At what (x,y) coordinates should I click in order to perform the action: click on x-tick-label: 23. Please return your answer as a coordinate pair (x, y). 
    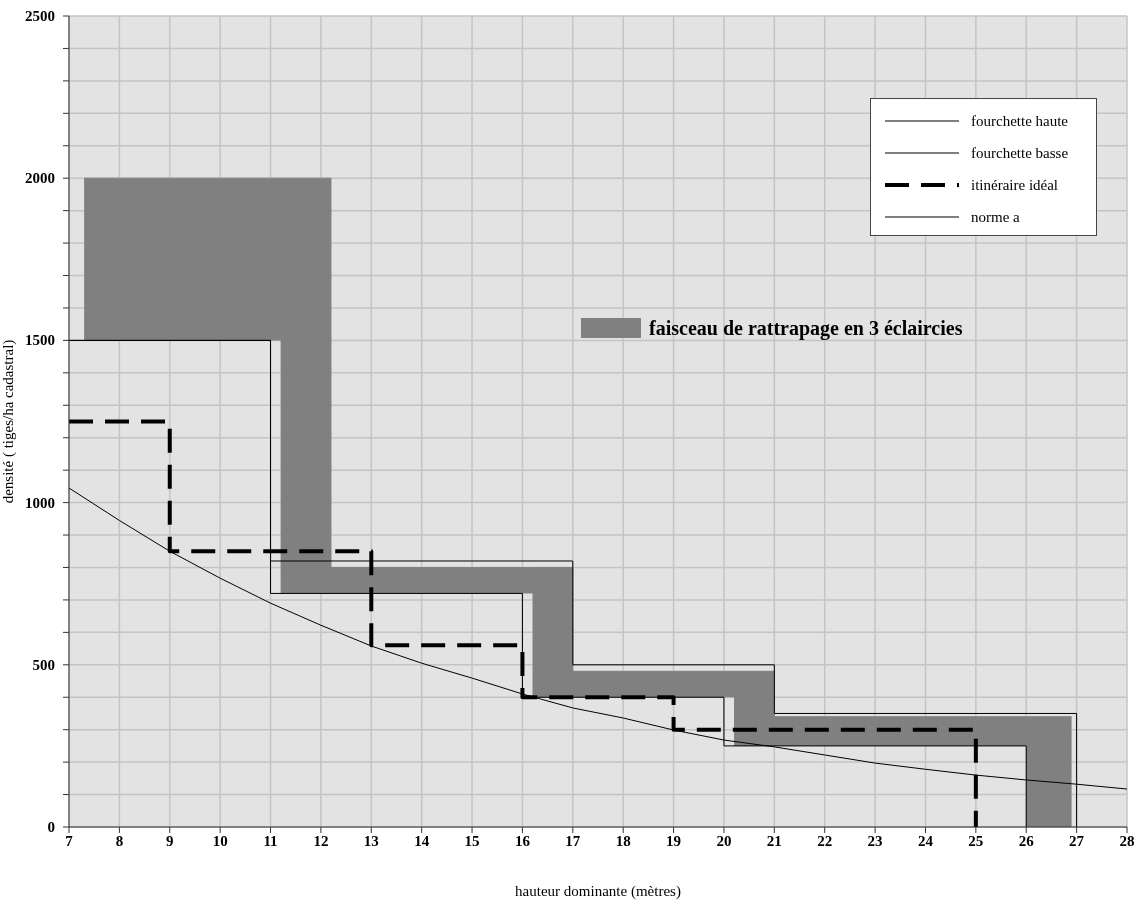
    Looking at the image, I should click on (875, 840).